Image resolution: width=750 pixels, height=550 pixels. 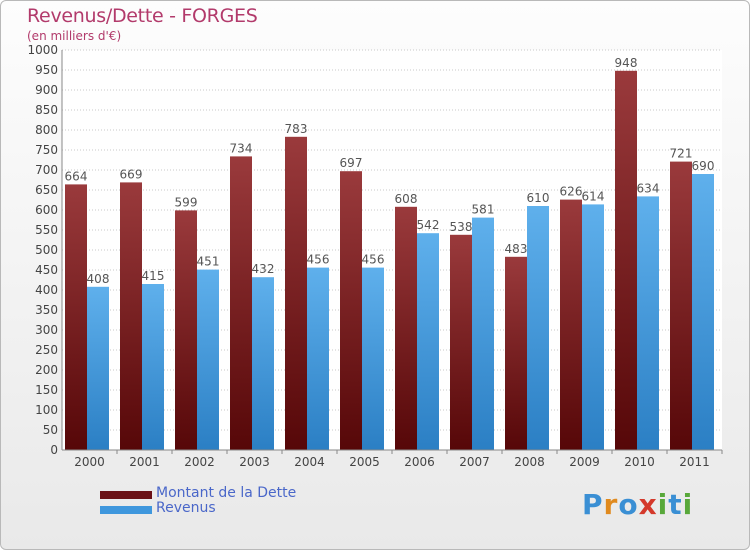 I want to click on data-label-dette: 626, so click(x=571, y=192).